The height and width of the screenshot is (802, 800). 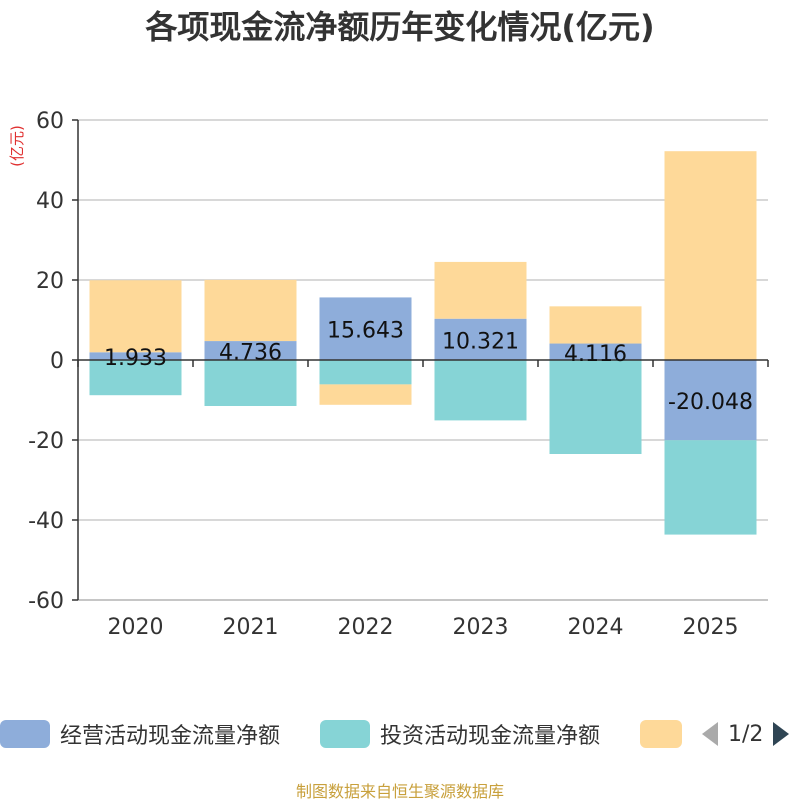 I want to click on pager-next-icon, so click(x=781, y=734).